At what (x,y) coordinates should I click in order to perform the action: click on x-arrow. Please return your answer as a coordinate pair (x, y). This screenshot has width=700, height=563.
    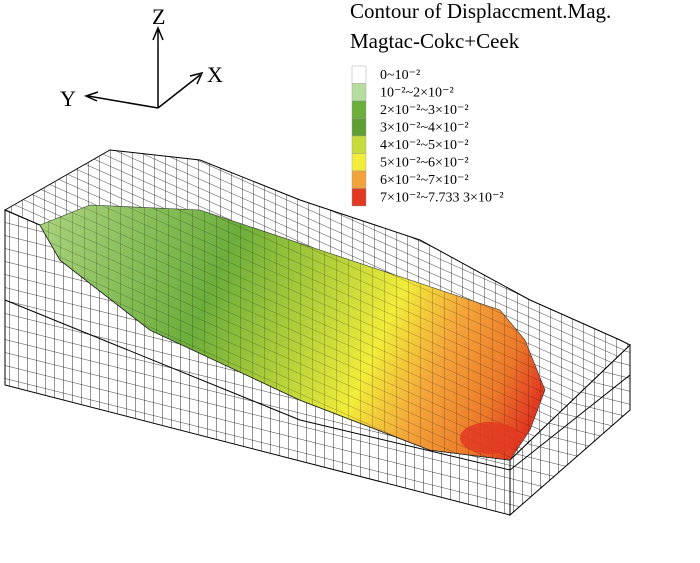
    Looking at the image, I should click on (180, 90).